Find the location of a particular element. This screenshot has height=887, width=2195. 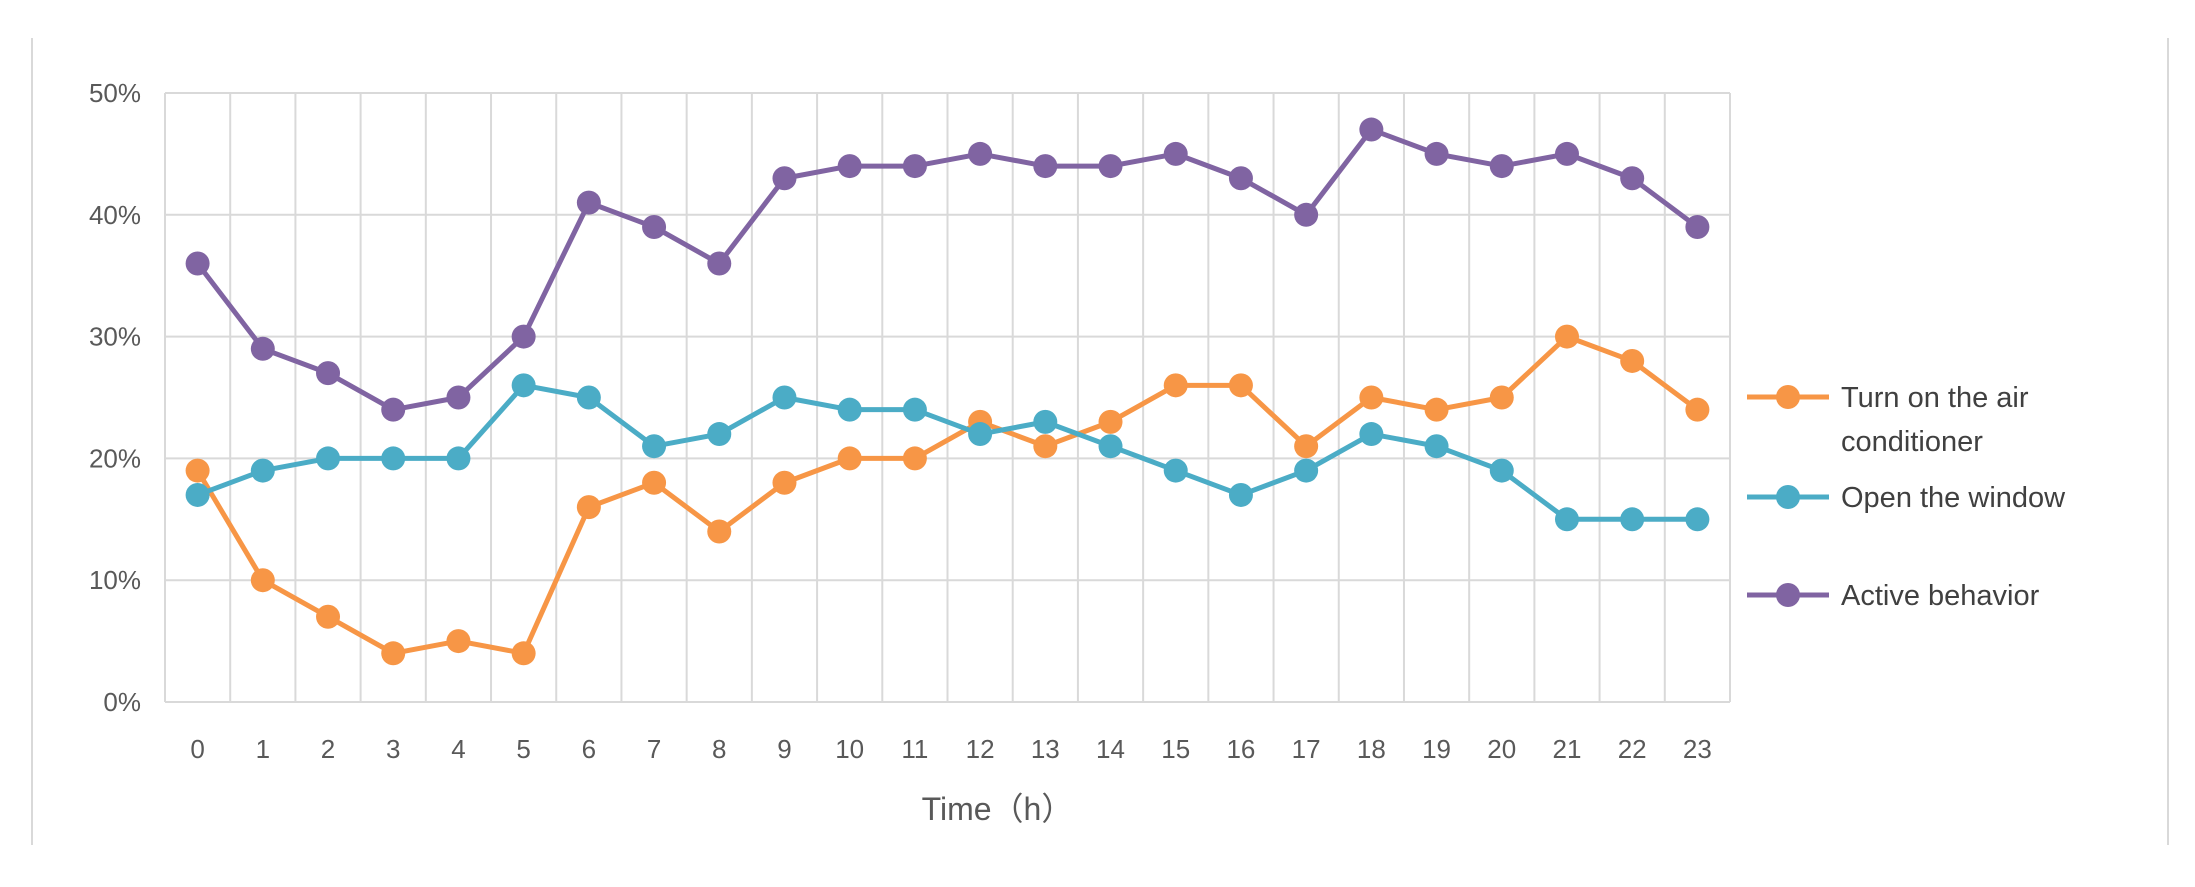

x-tick-label: 7 is located at coordinates (654, 749).